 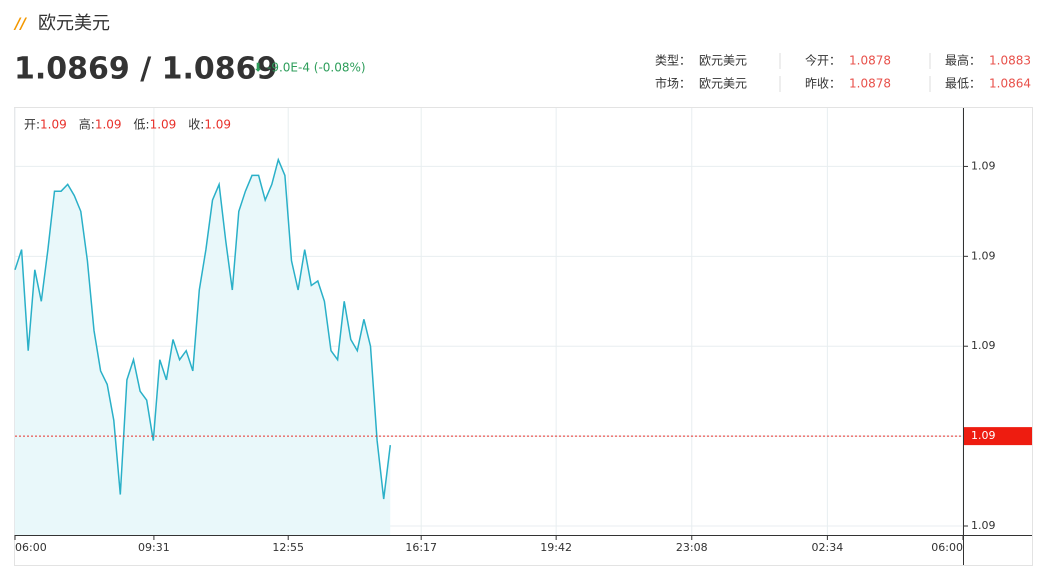 What do you see at coordinates (421, 547) in the screenshot?
I see `x-tick-label: 16:17` at bounding box center [421, 547].